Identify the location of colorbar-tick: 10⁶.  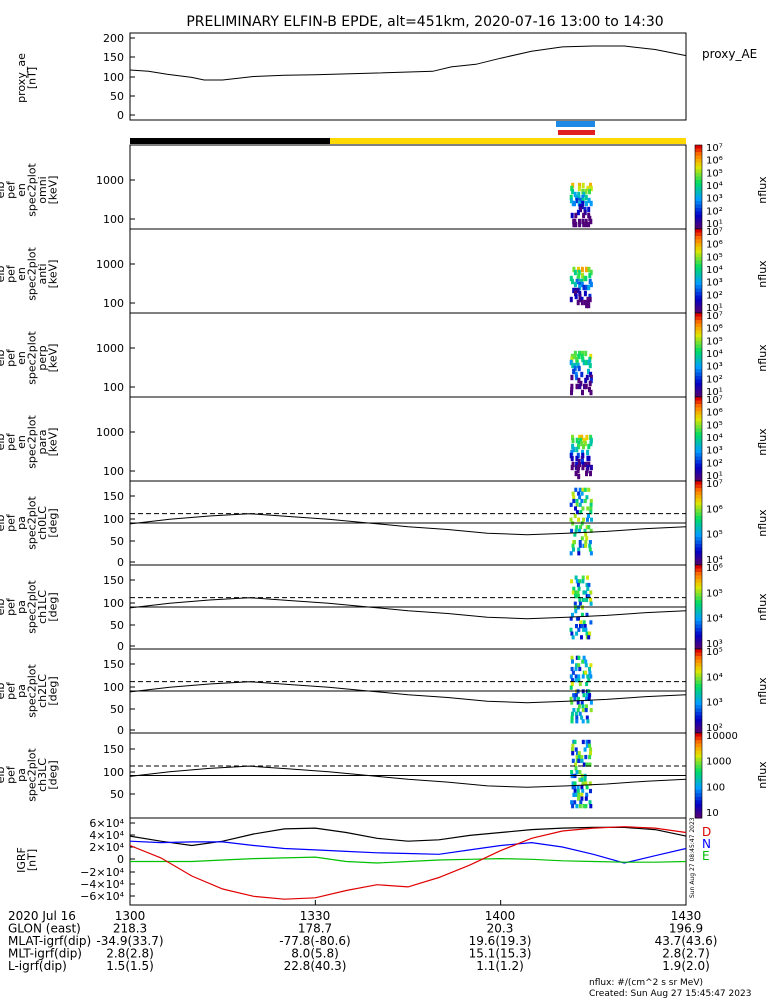
(714, 568).